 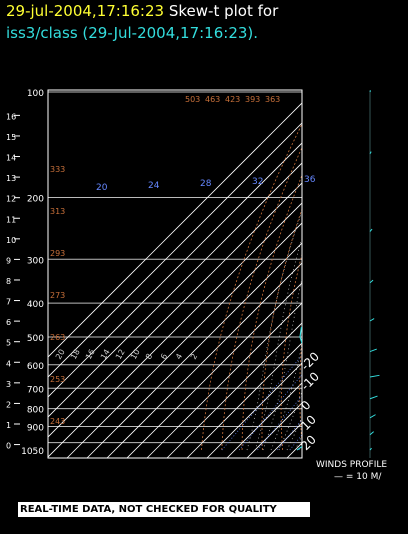 I want to click on moist-adiabat-label: 4, so click(x=179, y=356).